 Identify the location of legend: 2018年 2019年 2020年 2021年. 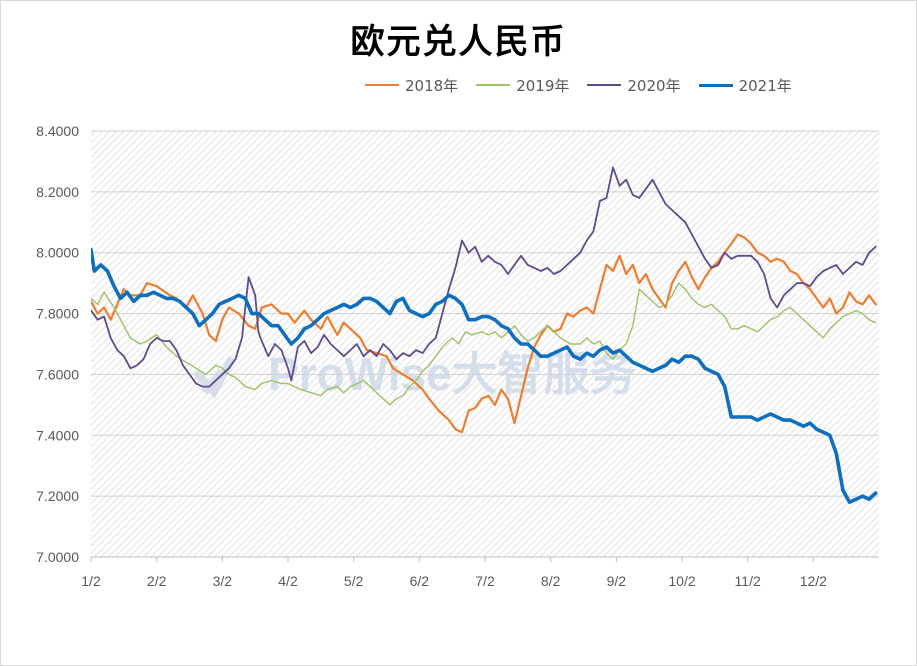
(578, 85).